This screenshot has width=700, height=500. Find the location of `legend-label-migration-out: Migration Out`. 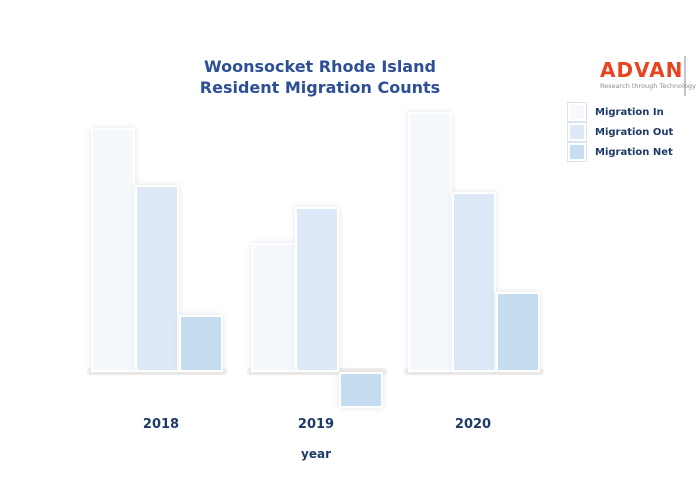

legend-label-migration-out: Migration Out is located at coordinates (634, 132).